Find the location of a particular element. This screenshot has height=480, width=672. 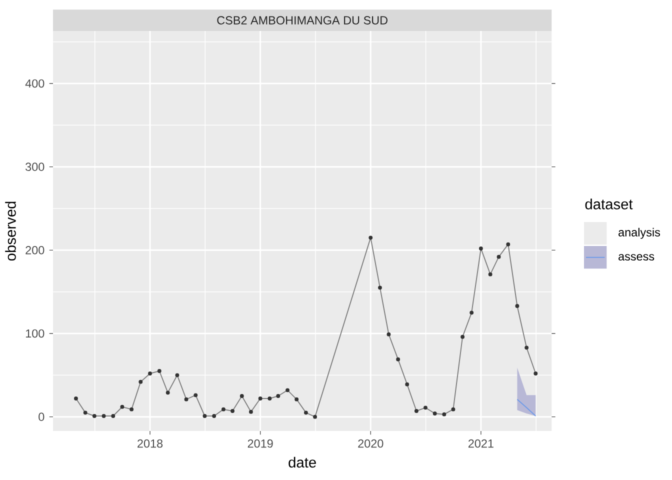

y-tick-label: 100 is located at coordinates (35, 333).